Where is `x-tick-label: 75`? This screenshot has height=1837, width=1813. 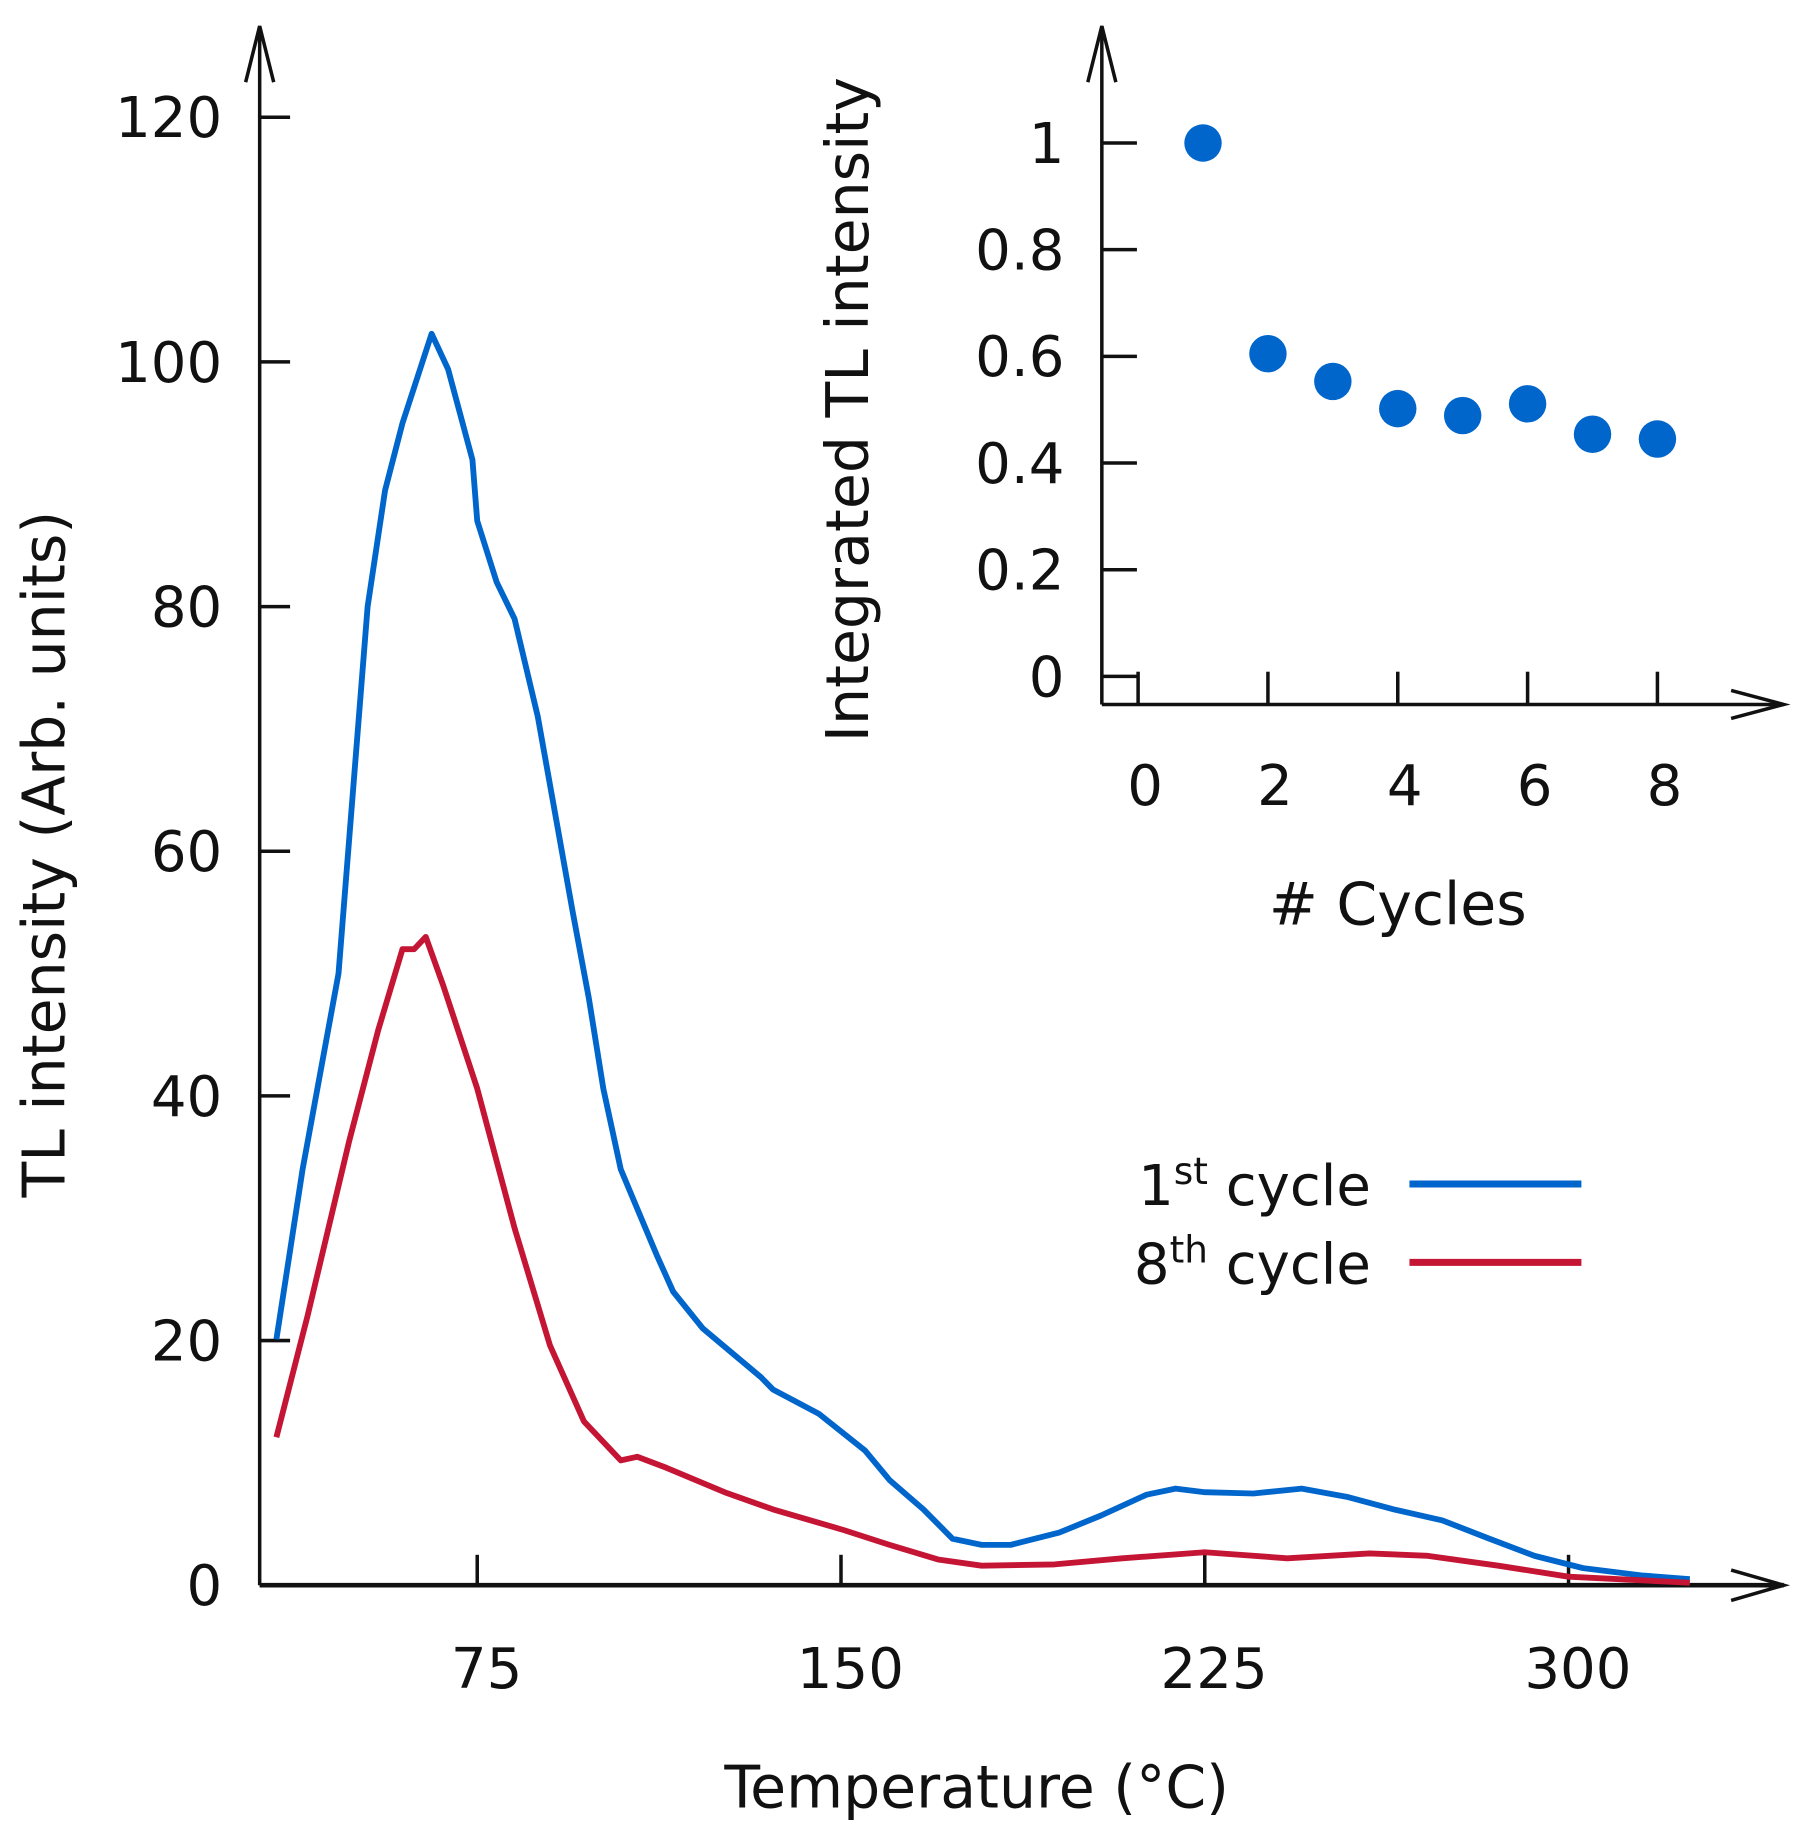
x-tick-label: 75 is located at coordinates (486, 1669).